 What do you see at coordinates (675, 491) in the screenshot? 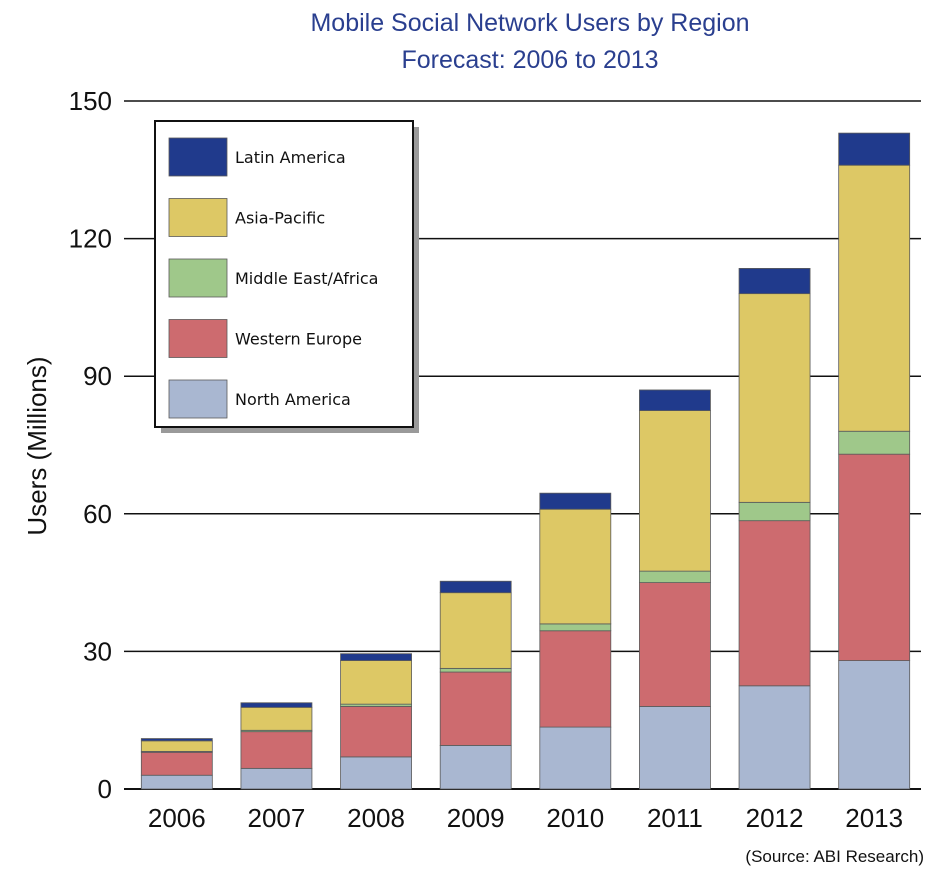
I see `bar-segment-asia-pacific-2011` at bounding box center [675, 491].